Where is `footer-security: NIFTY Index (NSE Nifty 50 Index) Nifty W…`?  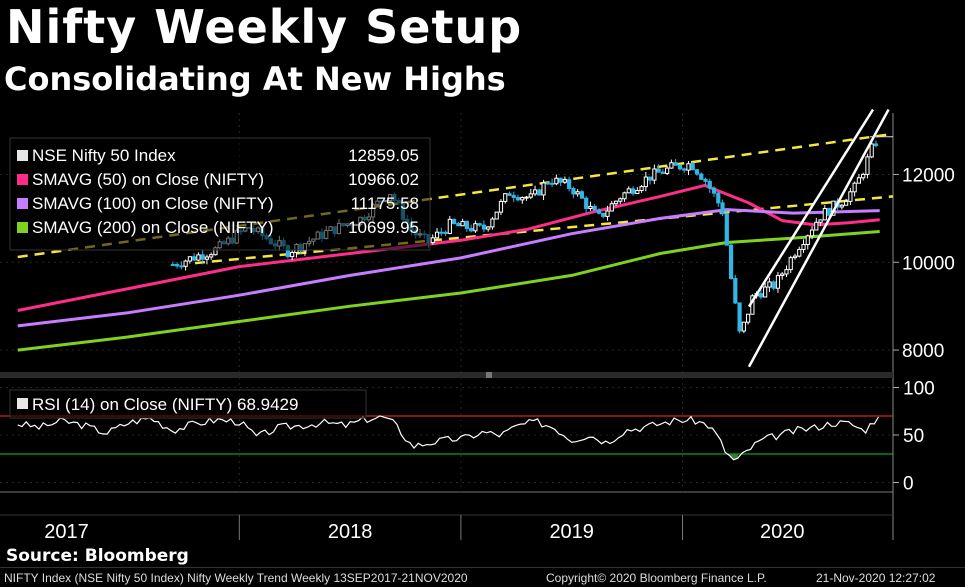
footer-security: NIFTY Index (NSE Nifty 50 Index) Nifty W… is located at coordinates (236, 578).